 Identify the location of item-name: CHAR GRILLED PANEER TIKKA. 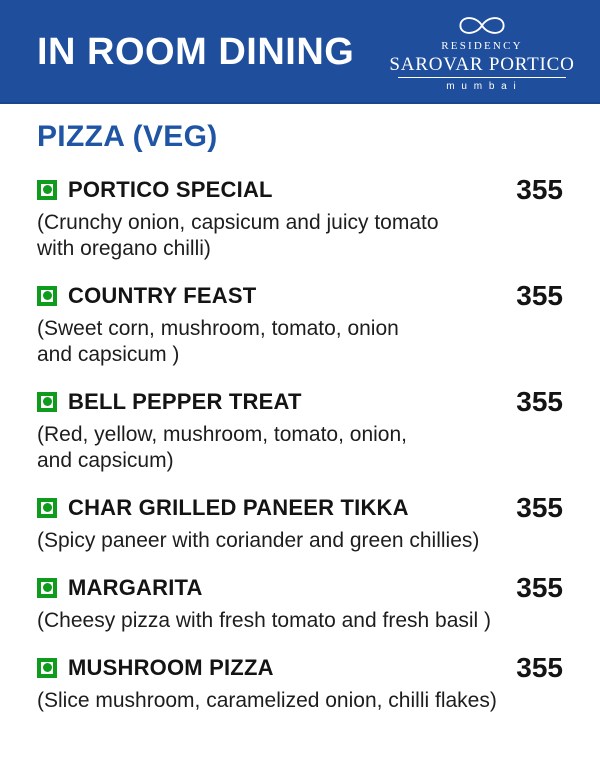
(238, 507).